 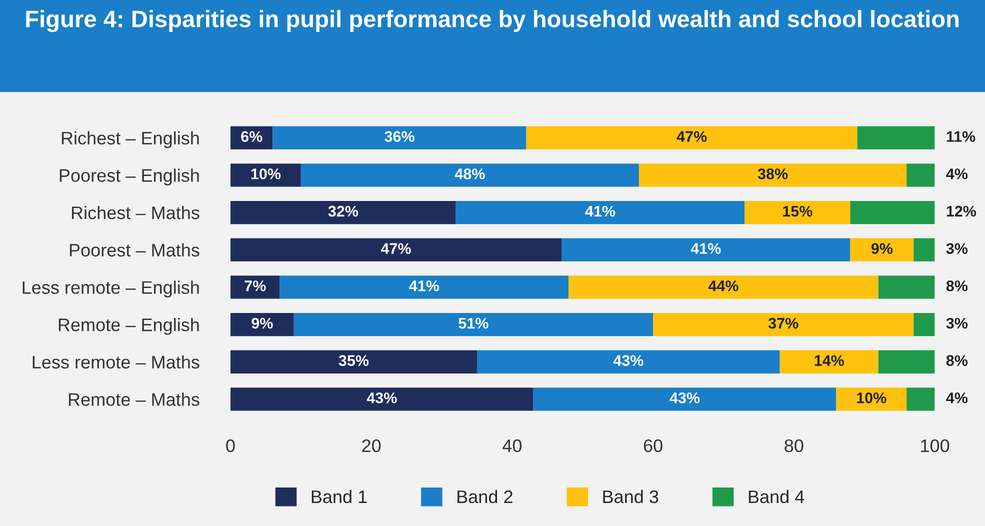 I want to click on y-tick-label: Remote – English, so click(x=128, y=326).